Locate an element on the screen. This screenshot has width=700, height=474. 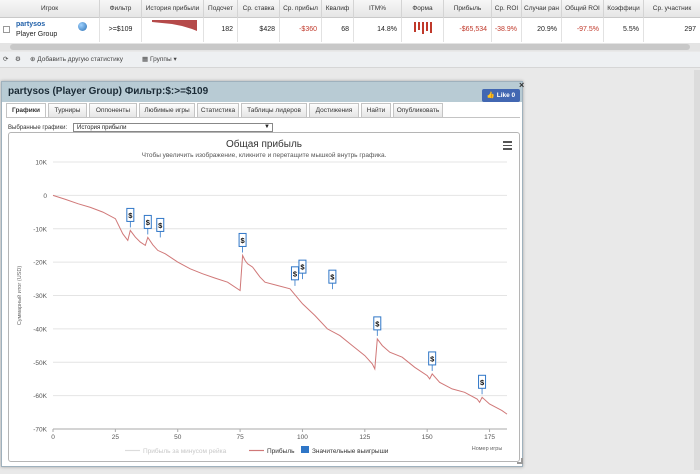
tab-charts: Графики is located at coordinates (26, 110).